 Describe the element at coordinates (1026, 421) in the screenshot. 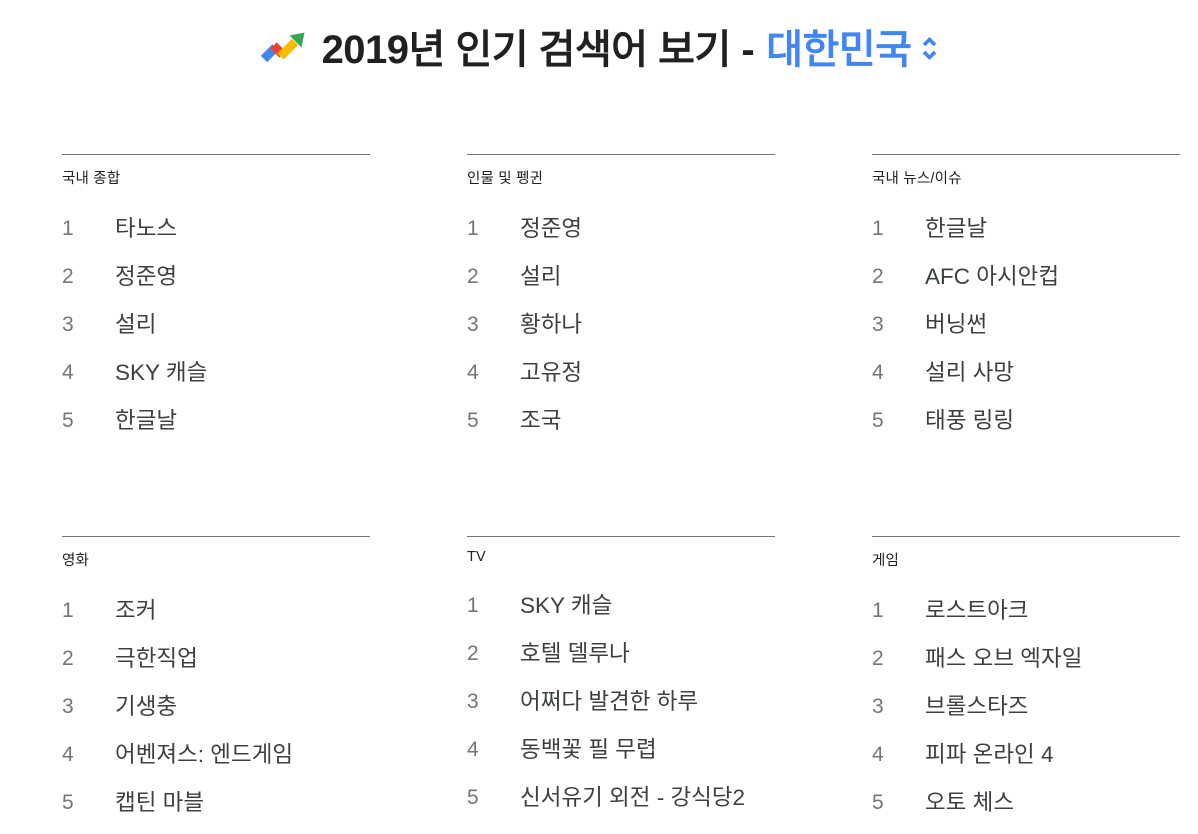

I see `list-item: 5 태풍 링링` at that location.